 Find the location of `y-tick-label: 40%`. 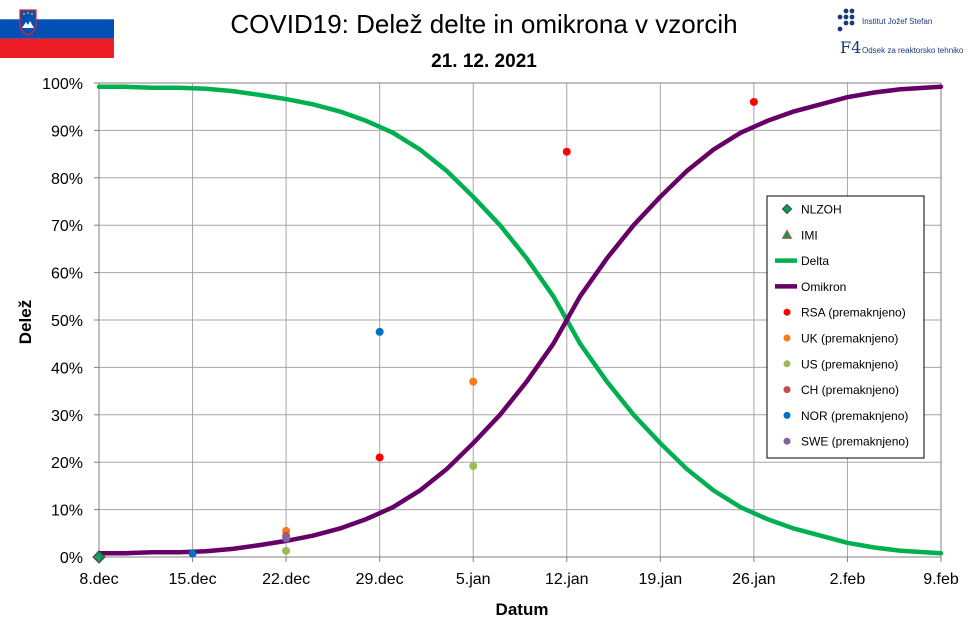

y-tick-label: 40% is located at coordinates (67, 368).